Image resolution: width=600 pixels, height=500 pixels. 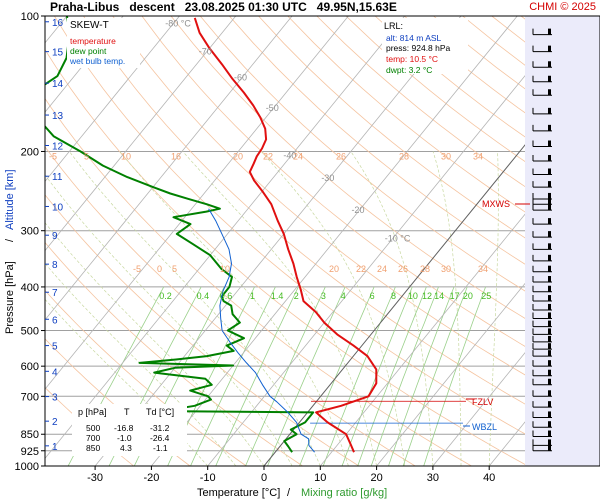 I want to click on table-cell: -16.8, so click(x=124, y=428).